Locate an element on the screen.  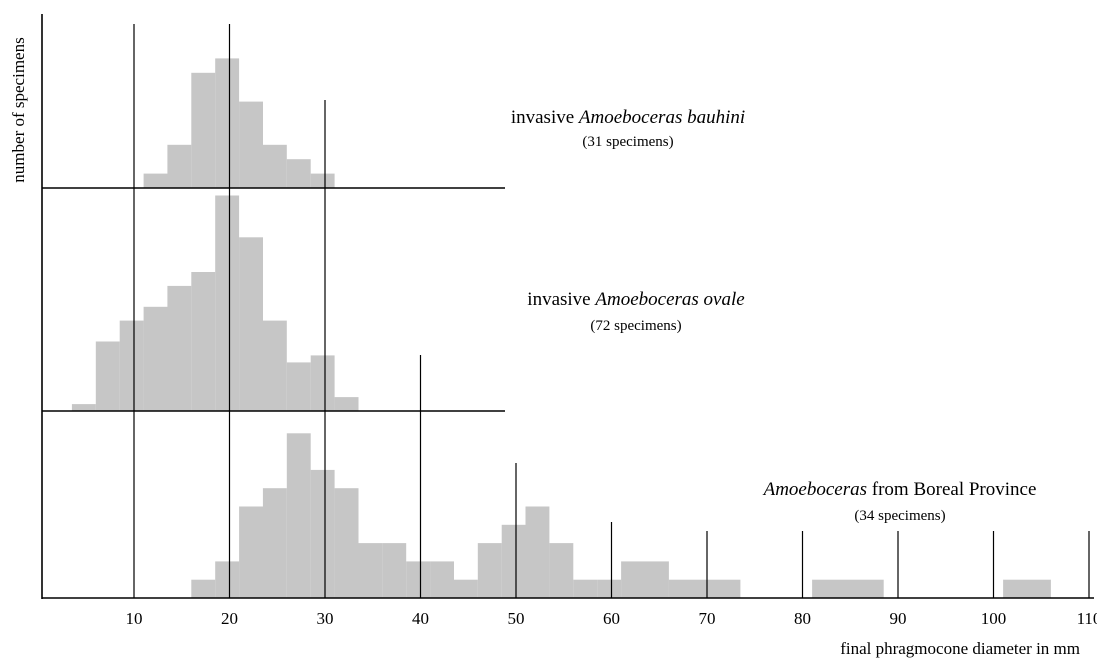
x-axis-label: final phragmocone diameter in mm is located at coordinates (960, 648).